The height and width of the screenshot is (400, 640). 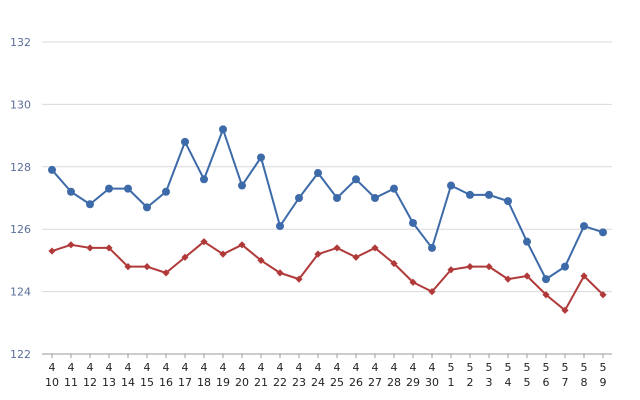 I want to click on x-tick-label-day: 25, so click(x=337, y=382).